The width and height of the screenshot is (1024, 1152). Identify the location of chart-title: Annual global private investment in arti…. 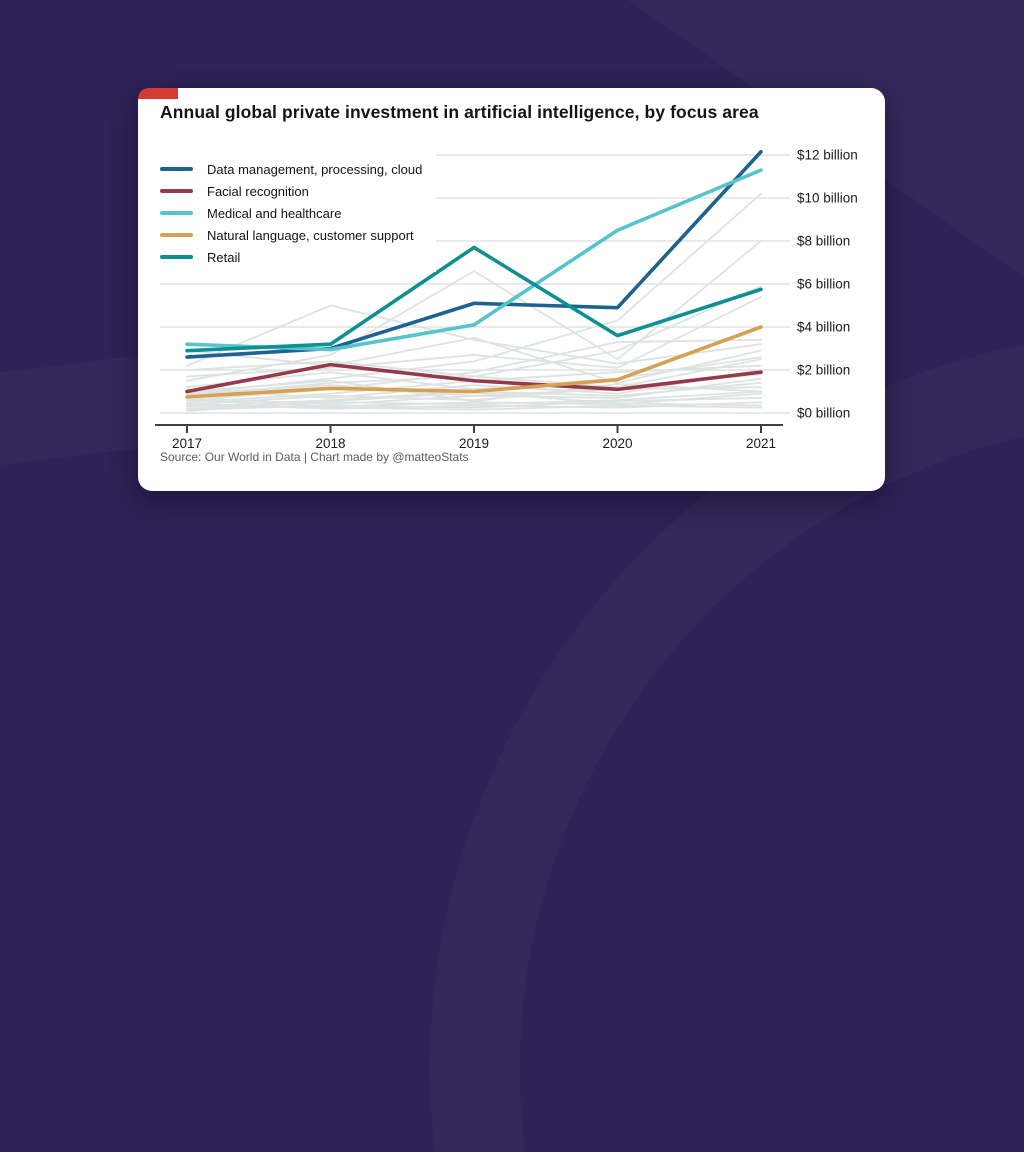
(459, 112).